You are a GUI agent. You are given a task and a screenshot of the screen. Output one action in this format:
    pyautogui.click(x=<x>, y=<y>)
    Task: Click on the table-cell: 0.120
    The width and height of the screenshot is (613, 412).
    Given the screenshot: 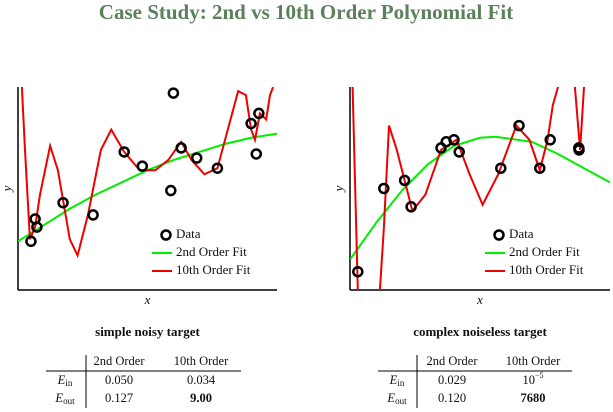 What is the action you would take?
    pyautogui.click(x=452, y=398)
    